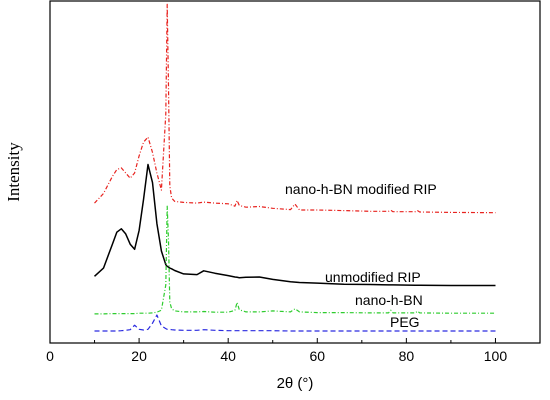  I want to click on x-tick-label: 0, so click(50, 356).